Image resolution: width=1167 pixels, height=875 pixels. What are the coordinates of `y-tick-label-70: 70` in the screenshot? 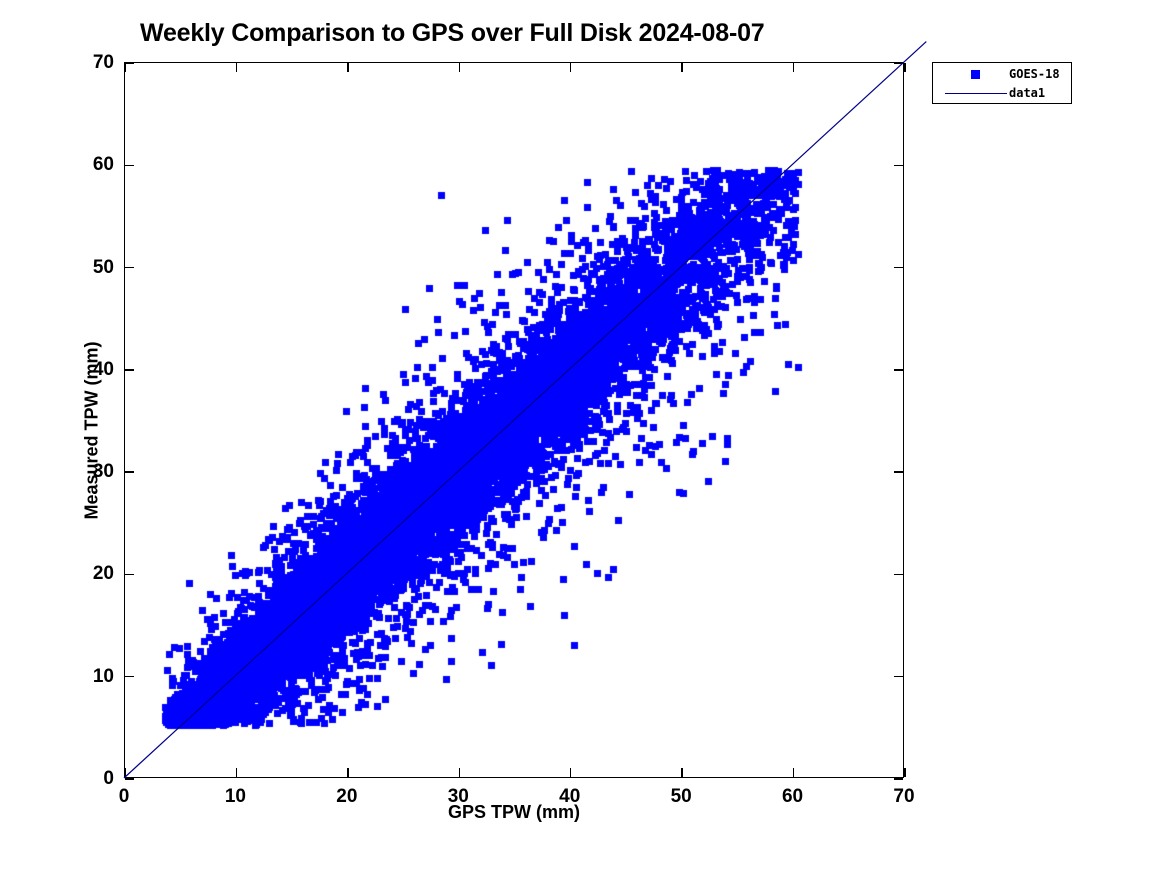 It's located at (103, 62).